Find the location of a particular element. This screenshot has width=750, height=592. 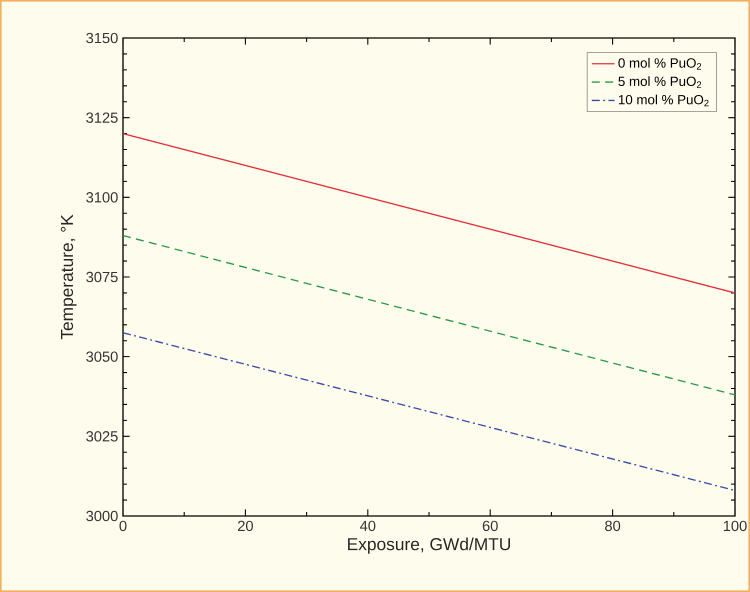

y-tick-label: 3100 is located at coordinates (102, 197).